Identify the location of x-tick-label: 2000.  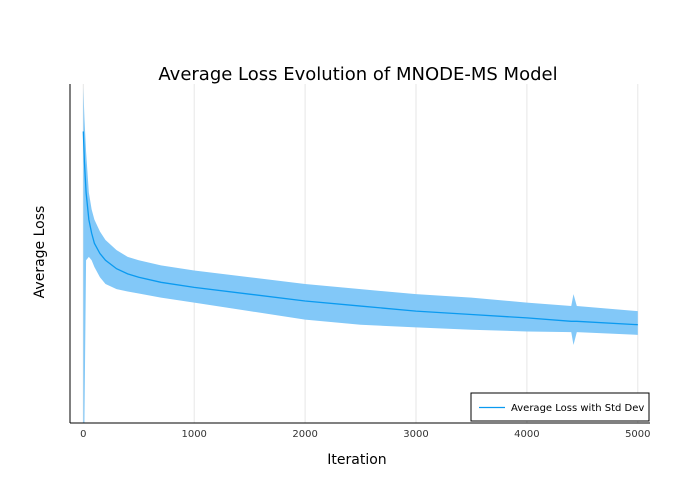
(304, 434).